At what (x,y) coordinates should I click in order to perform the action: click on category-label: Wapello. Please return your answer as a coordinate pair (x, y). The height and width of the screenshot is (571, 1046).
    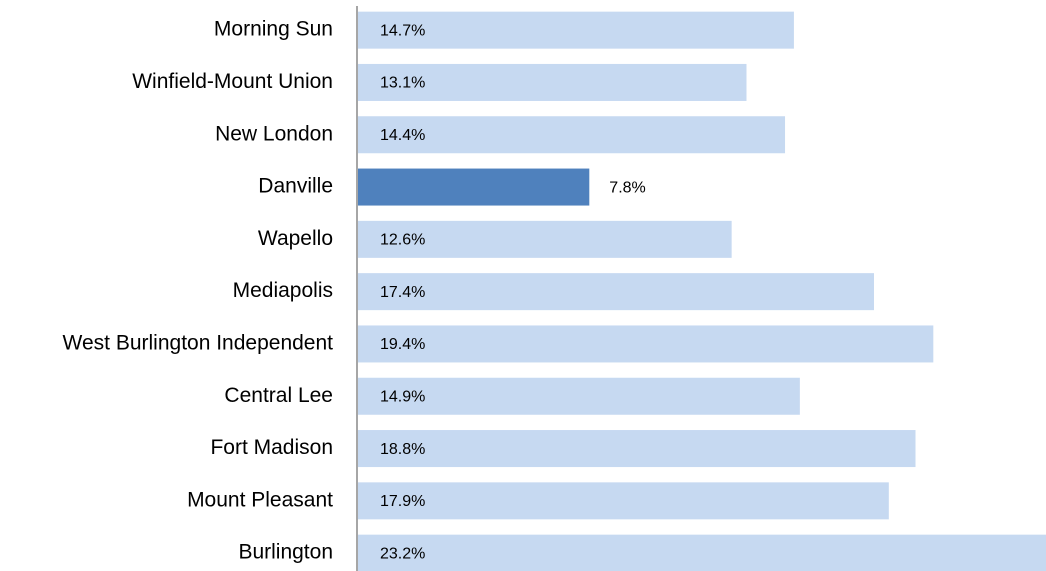
    Looking at the image, I should click on (295, 238).